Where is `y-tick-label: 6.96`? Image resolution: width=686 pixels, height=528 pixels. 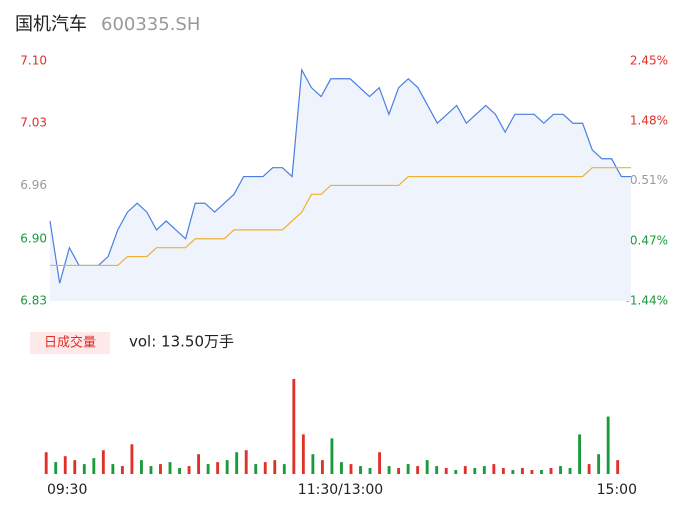
y-tick-label: 6.96 is located at coordinates (33, 185).